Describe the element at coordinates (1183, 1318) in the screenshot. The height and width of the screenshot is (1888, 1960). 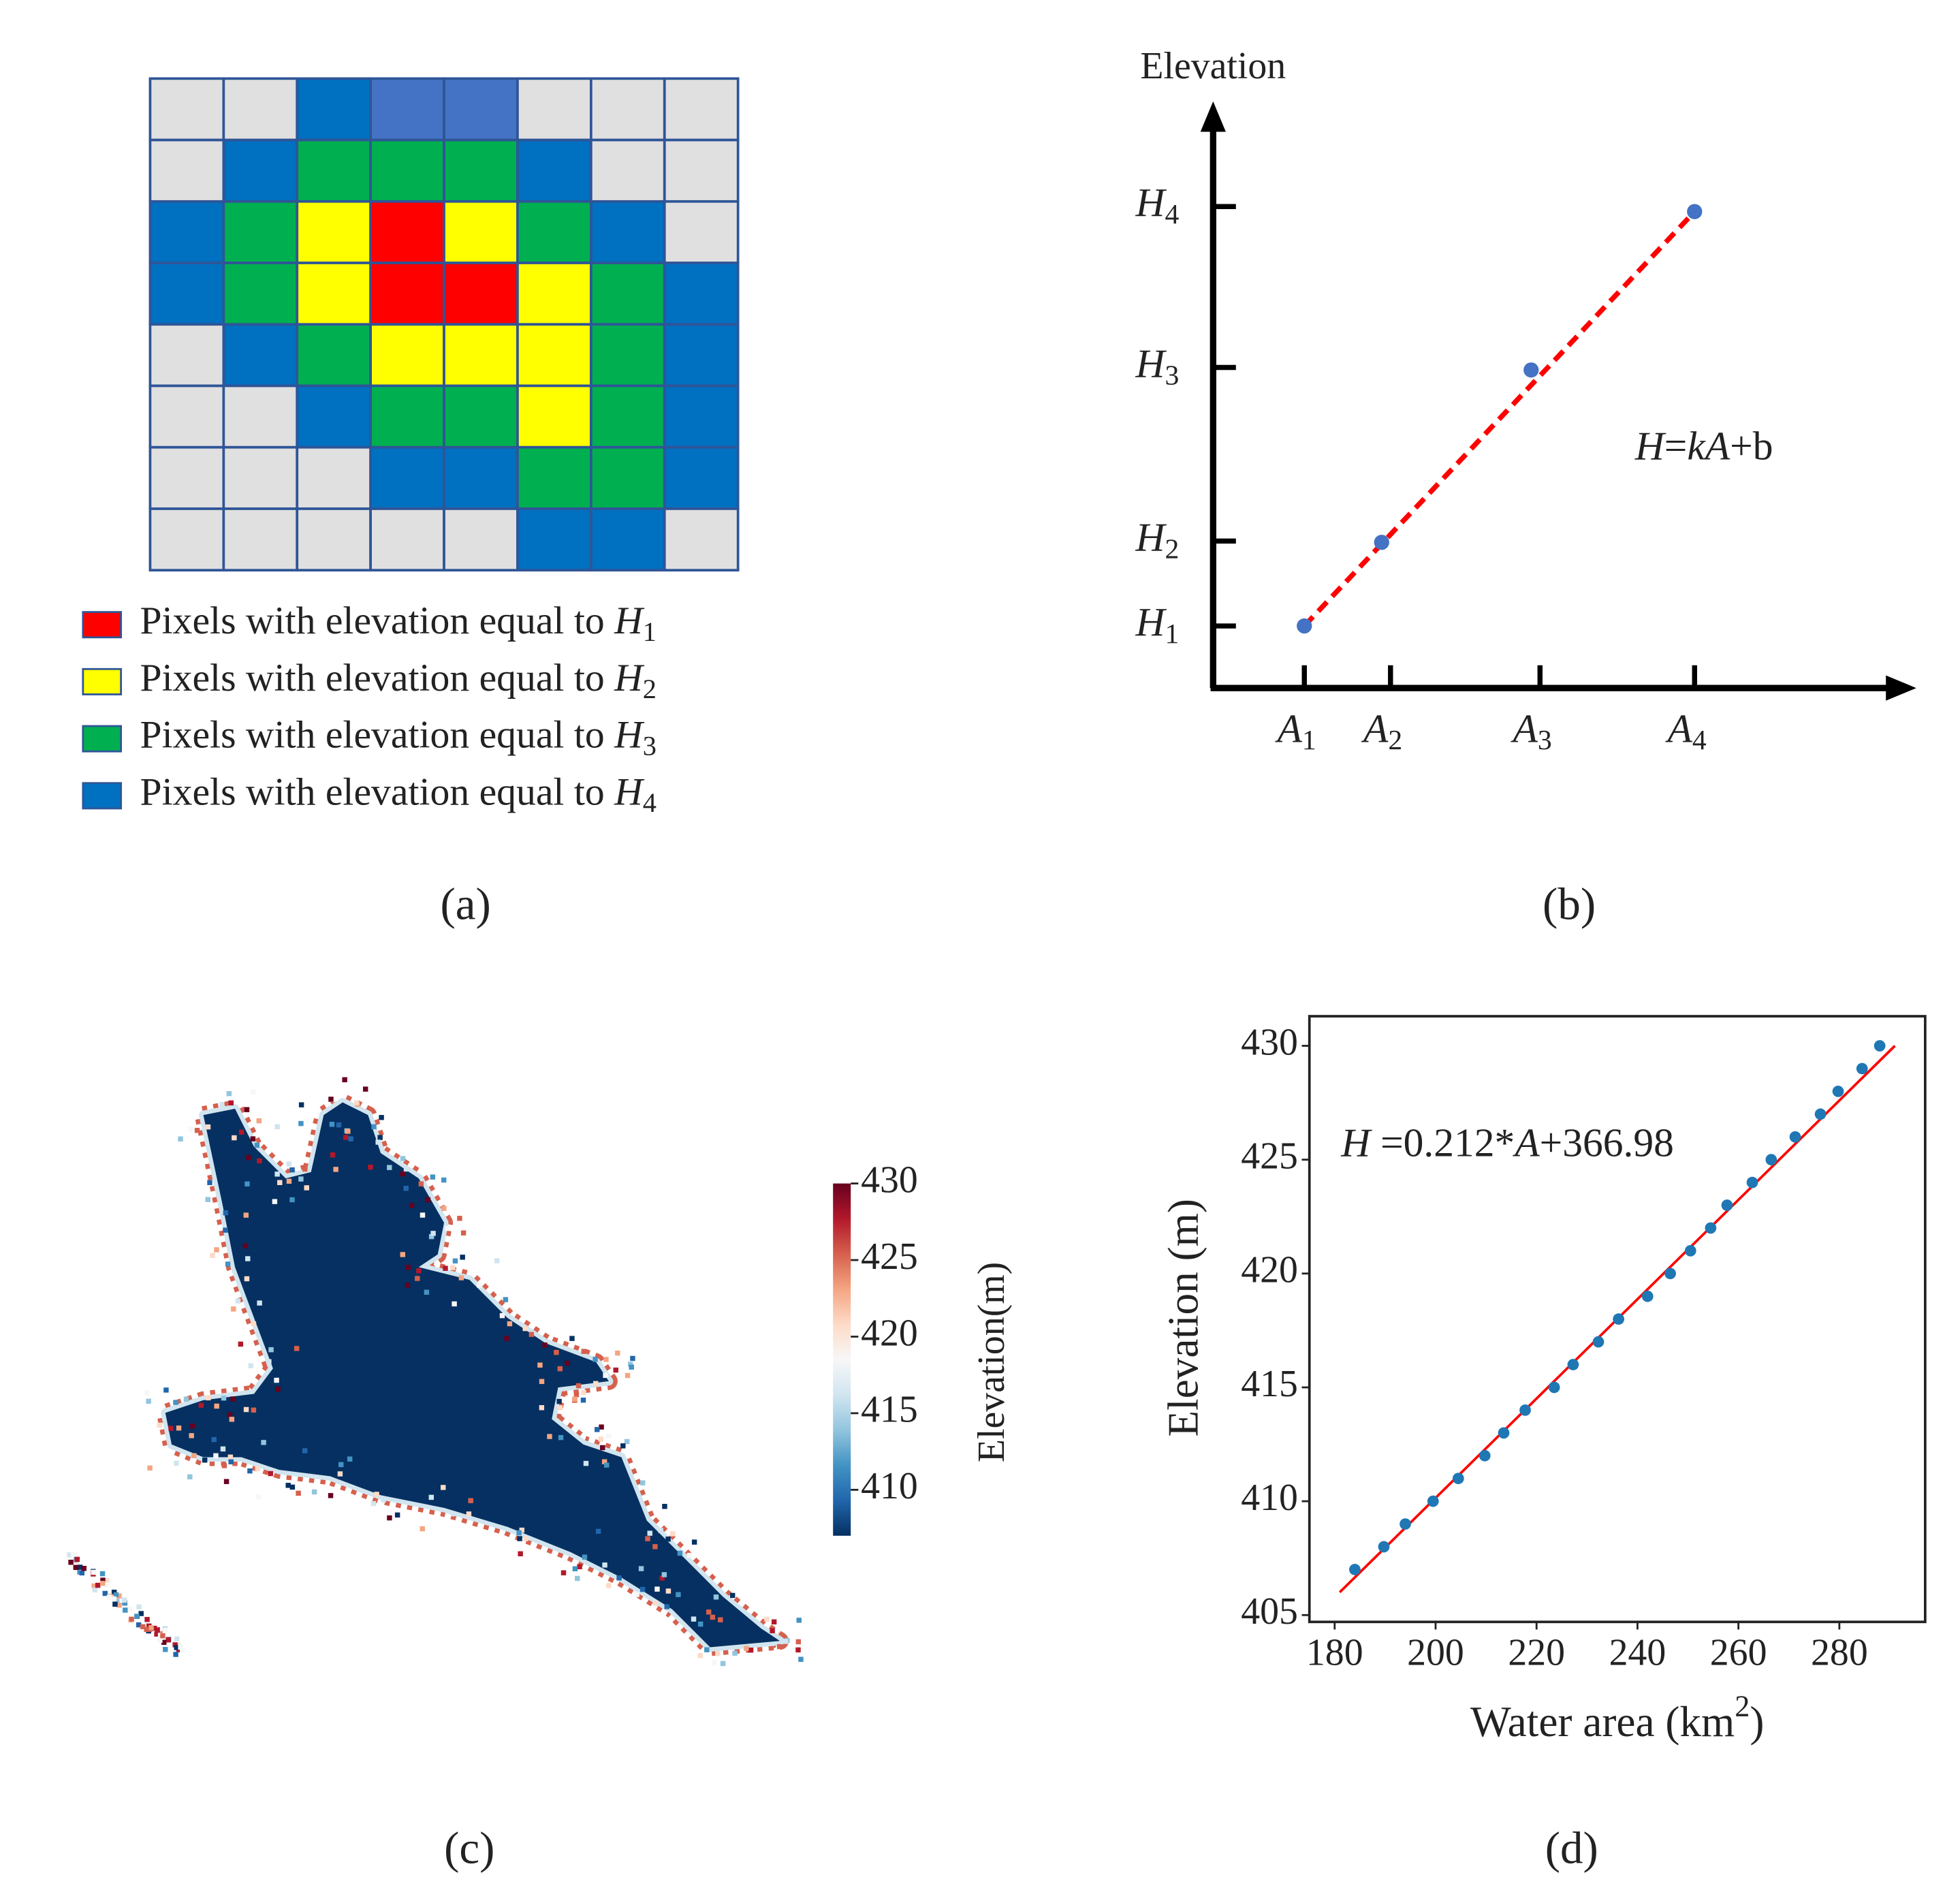
I see `y-axis-label: Elevation (m)` at that location.